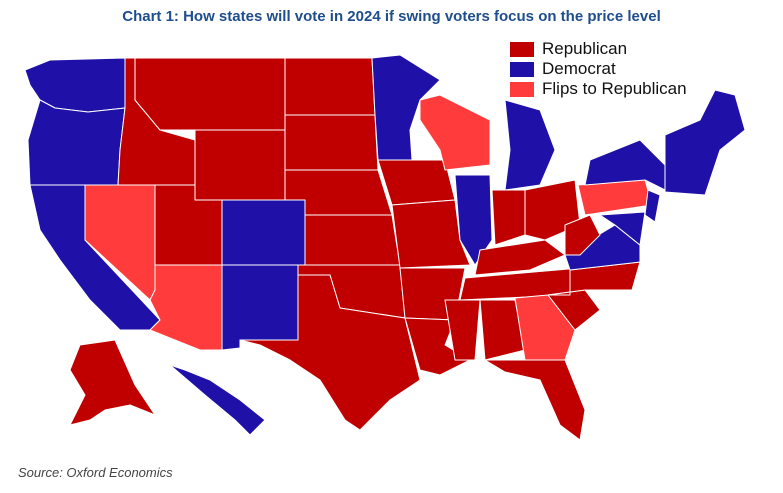 The image size is (783, 493). Describe the element at coordinates (508, 217) in the screenshot. I see `state-IN` at that location.